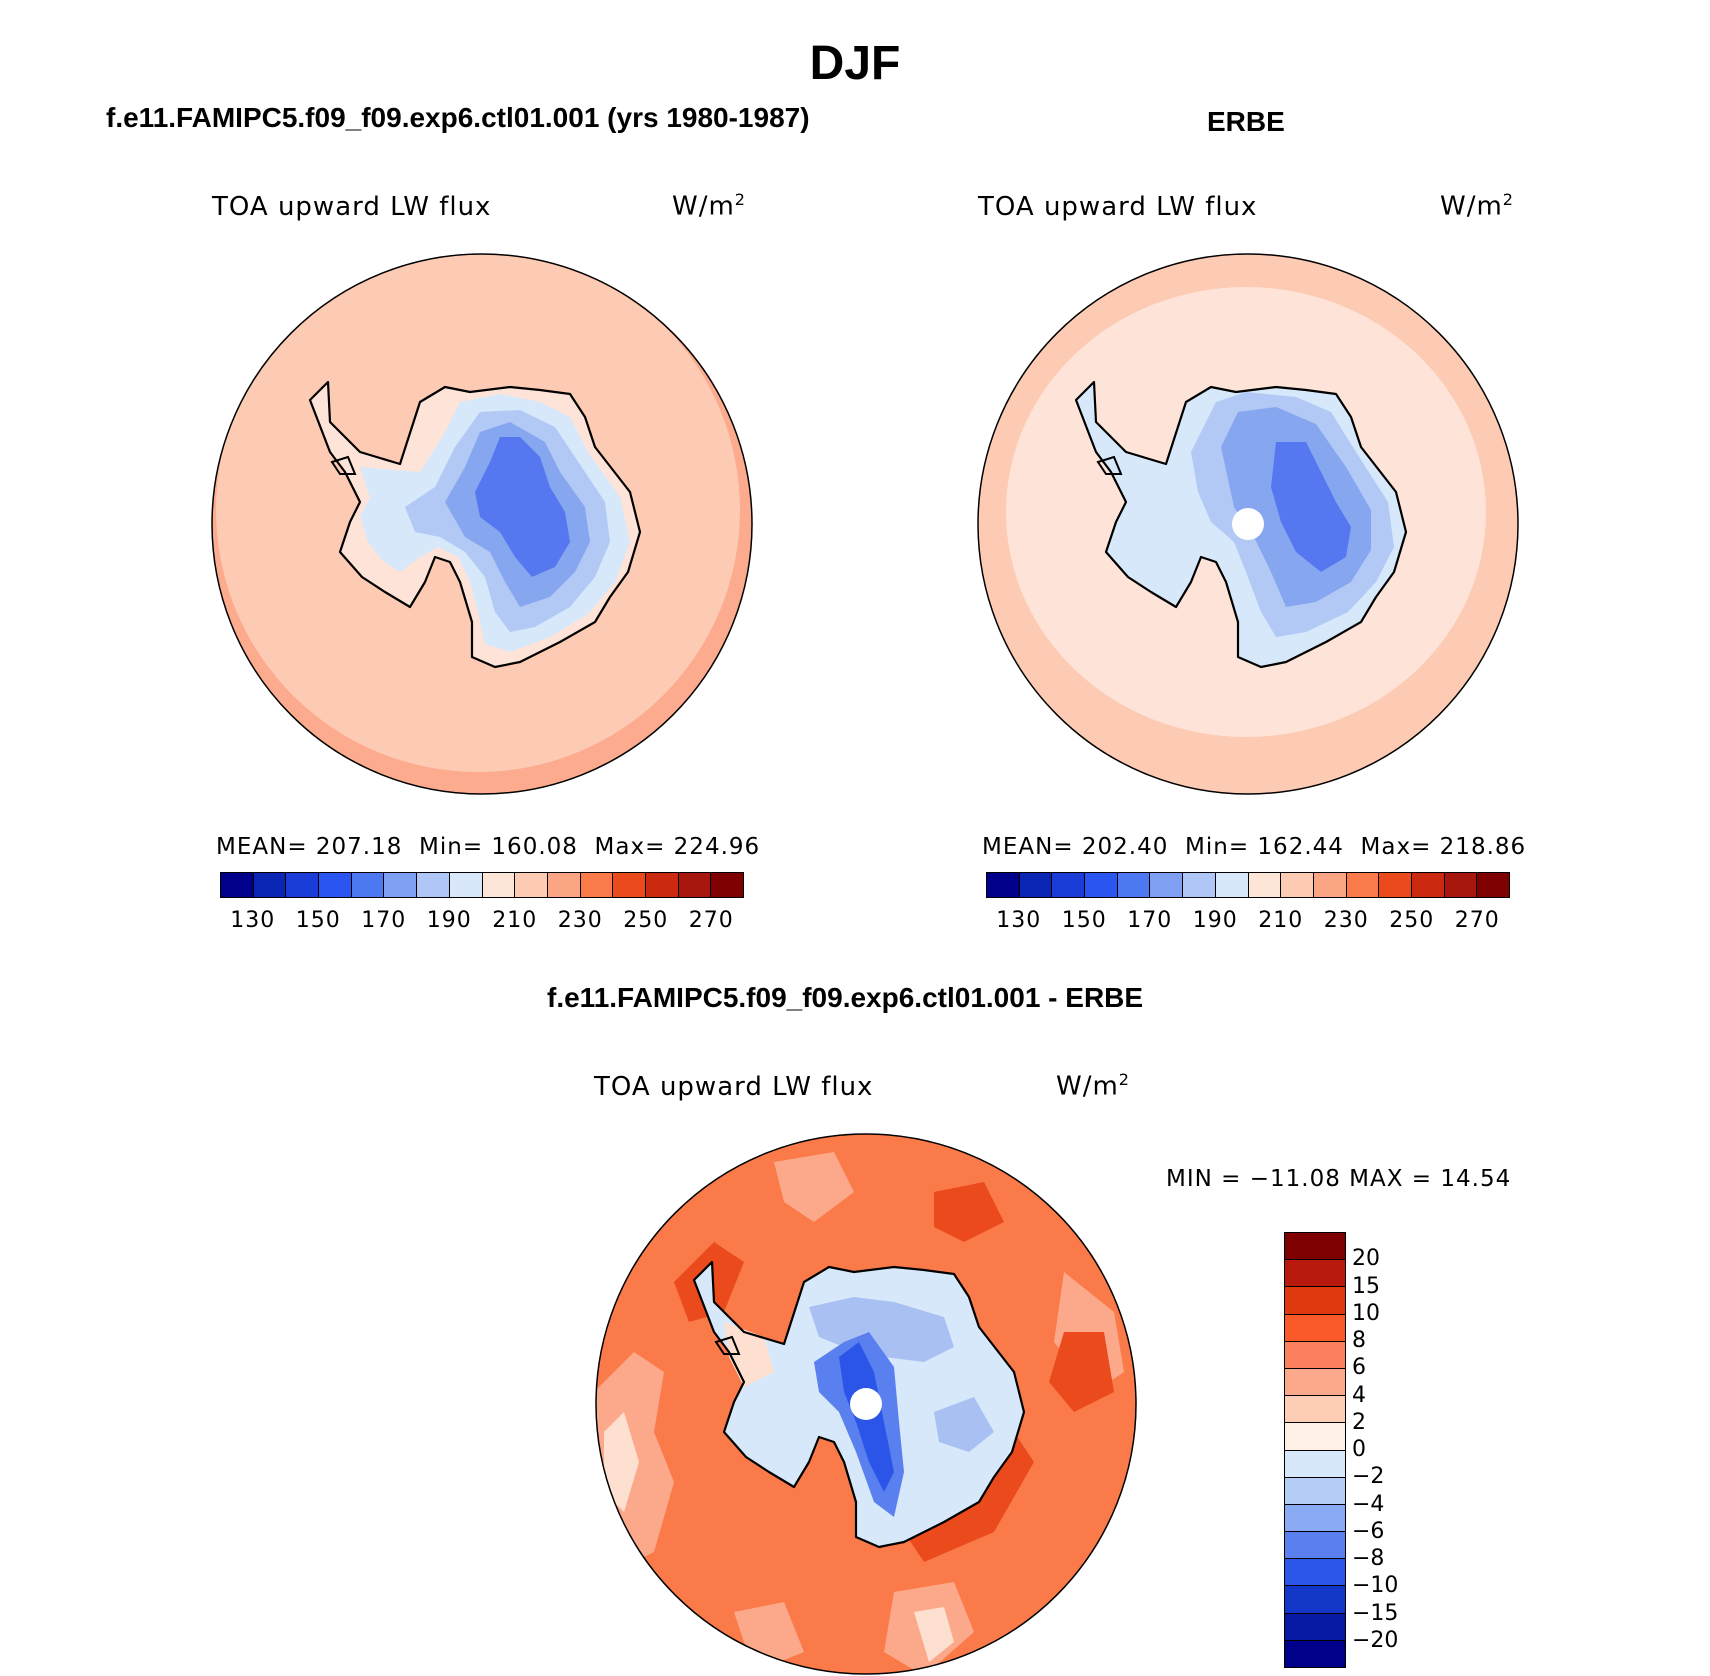 This screenshot has height=1676, width=1710. I want to click on obs-coastline, so click(1241, 524).